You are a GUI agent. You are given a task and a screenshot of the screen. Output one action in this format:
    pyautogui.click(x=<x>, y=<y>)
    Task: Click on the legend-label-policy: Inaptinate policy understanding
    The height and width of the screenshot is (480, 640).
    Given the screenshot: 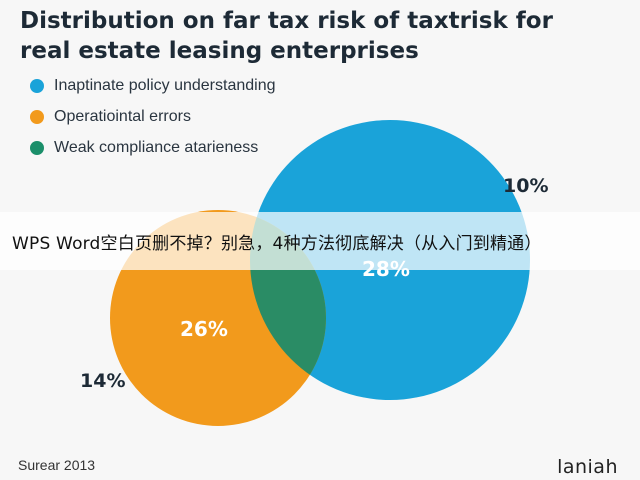 What is the action you would take?
    pyautogui.click(x=165, y=85)
    